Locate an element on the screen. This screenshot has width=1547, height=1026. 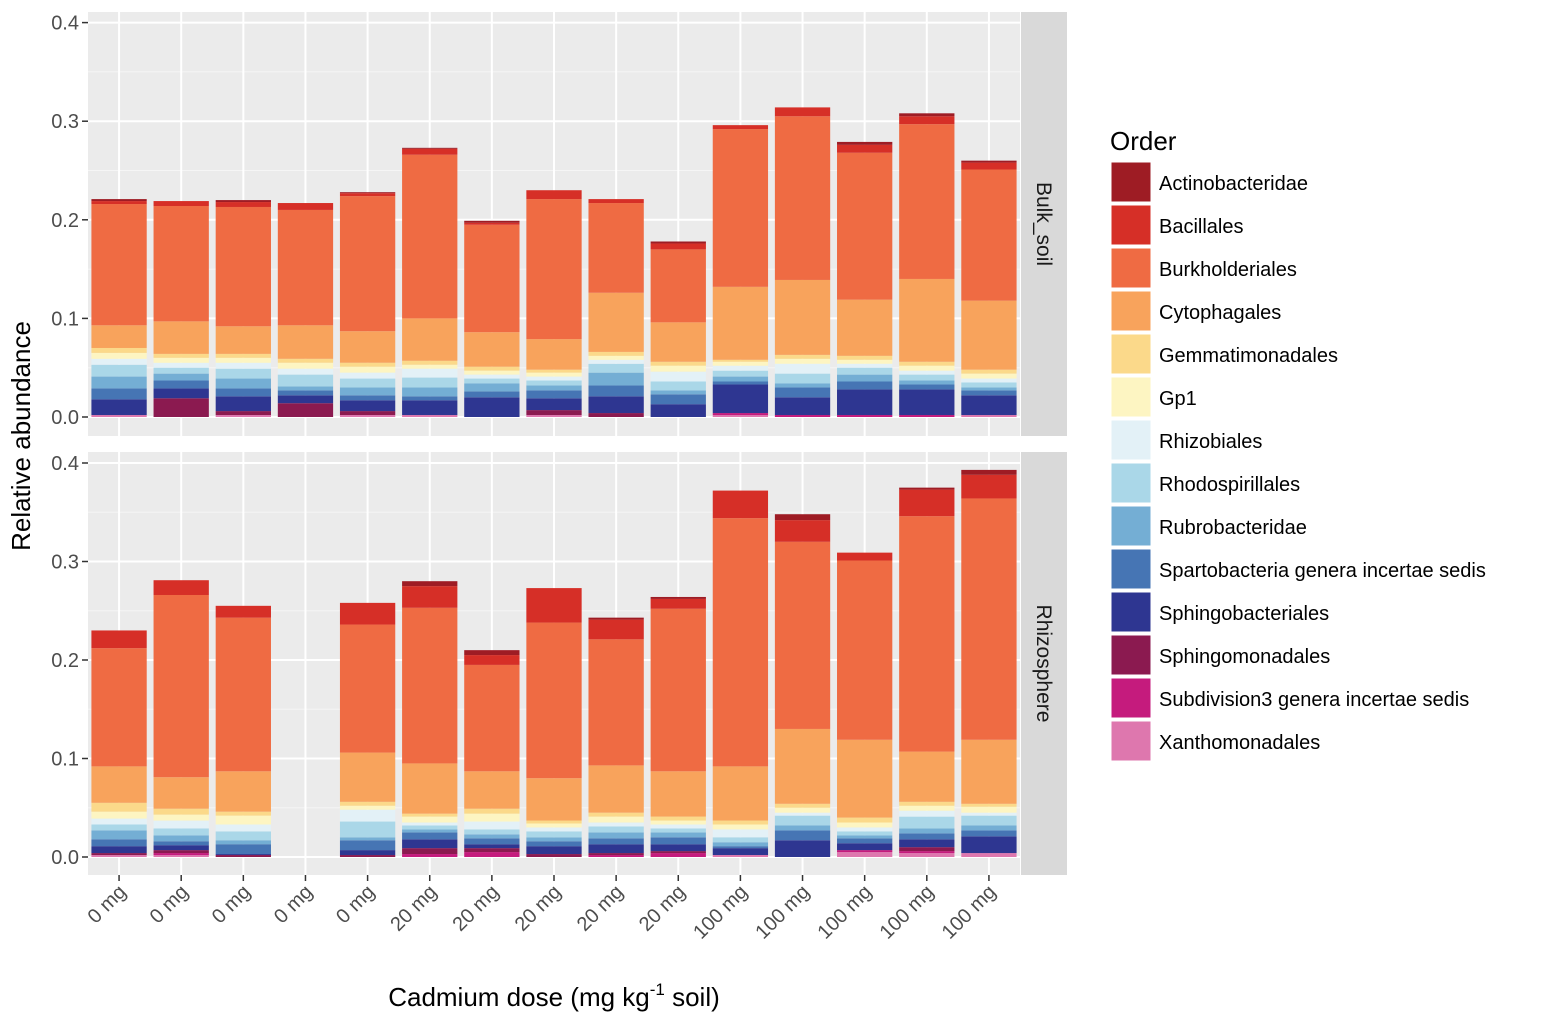
legend-item: Xanthomonadales is located at coordinates (1215, 741).